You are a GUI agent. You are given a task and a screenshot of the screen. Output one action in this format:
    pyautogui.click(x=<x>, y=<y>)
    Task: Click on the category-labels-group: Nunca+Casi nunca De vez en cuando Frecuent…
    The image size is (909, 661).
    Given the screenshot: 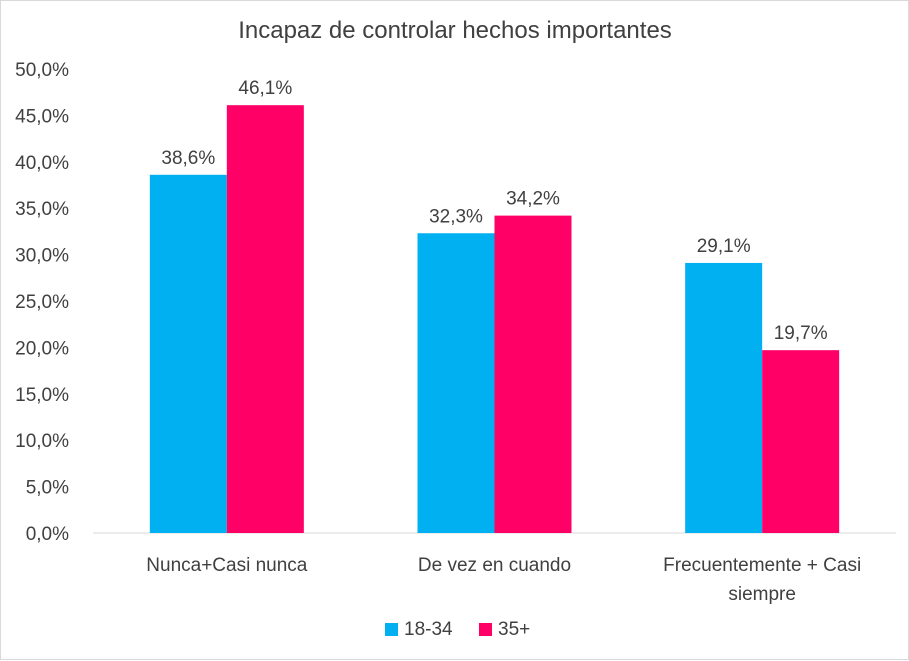 What is the action you would take?
    pyautogui.click(x=503, y=580)
    